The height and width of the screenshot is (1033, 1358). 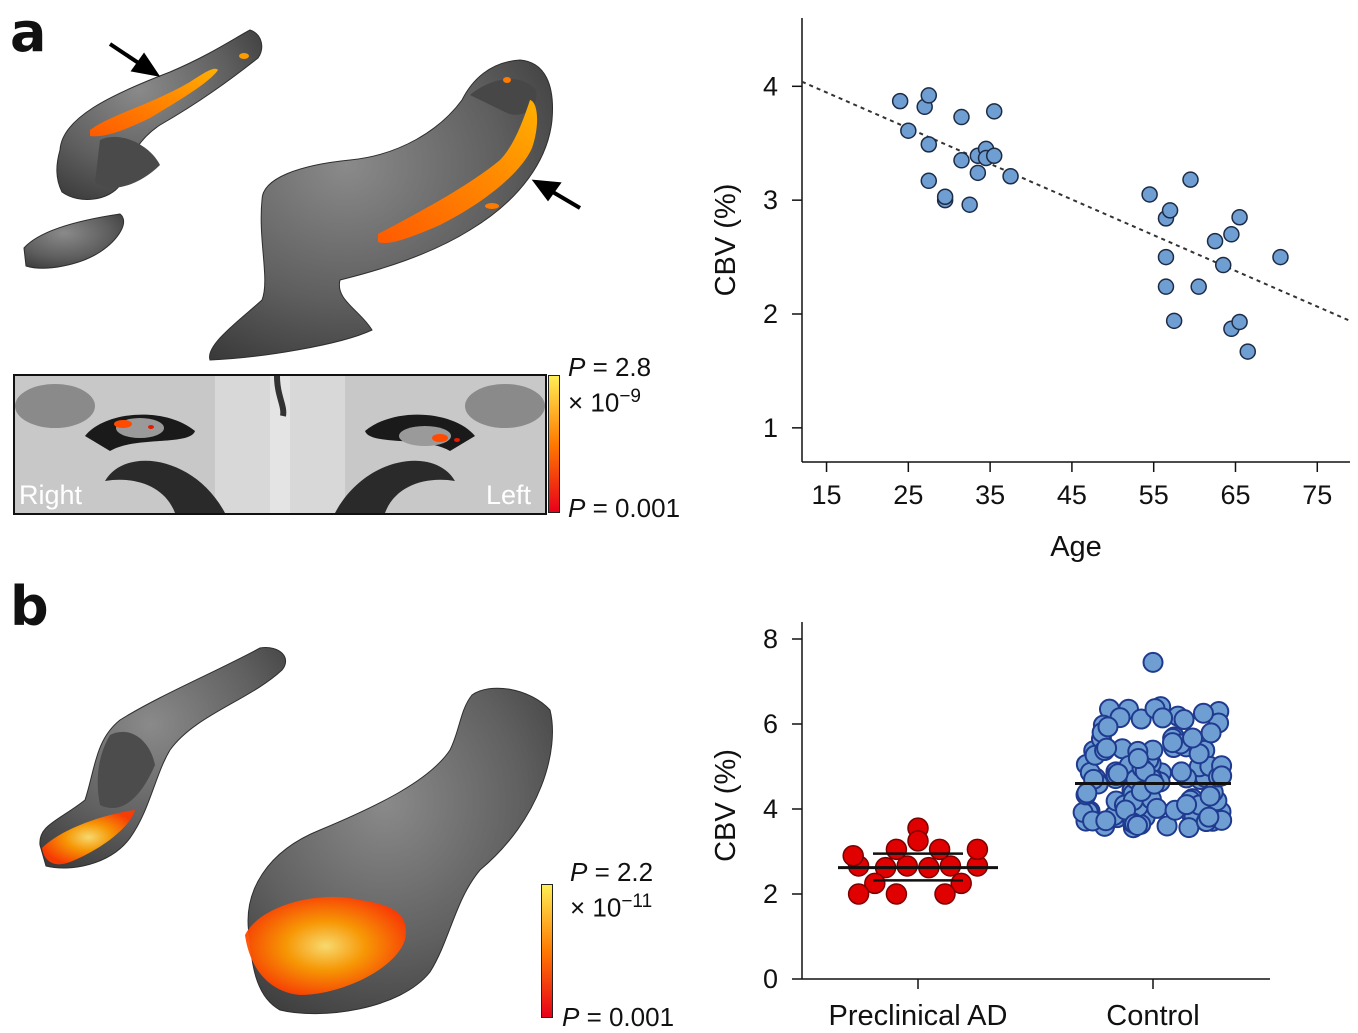 What do you see at coordinates (508, 495) in the screenshot?
I see `slice-label-left: Left` at bounding box center [508, 495].